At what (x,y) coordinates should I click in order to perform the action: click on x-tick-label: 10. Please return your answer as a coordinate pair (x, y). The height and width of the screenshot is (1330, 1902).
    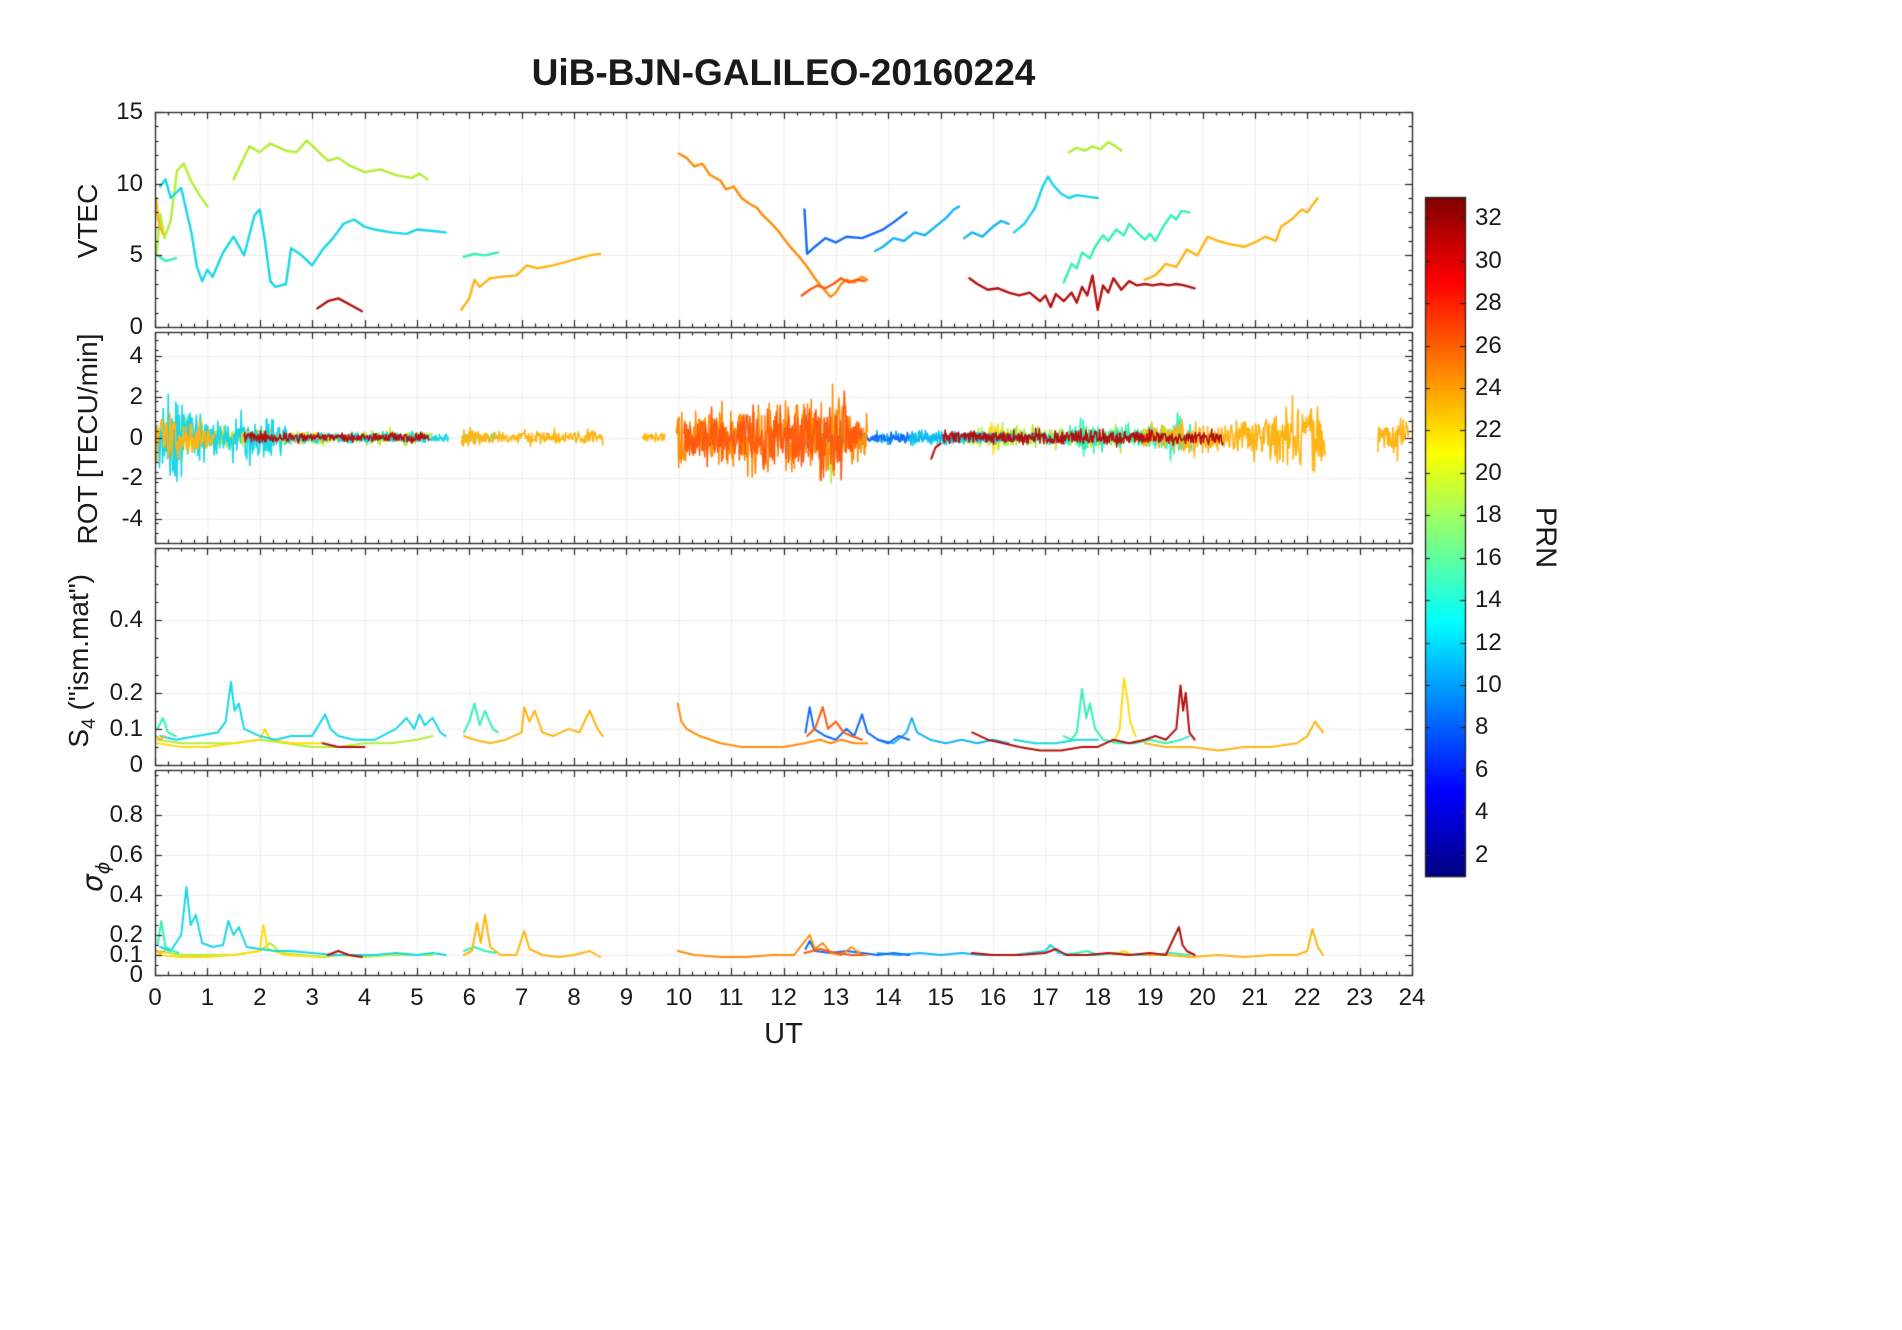
    Looking at the image, I should click on (679, 997).